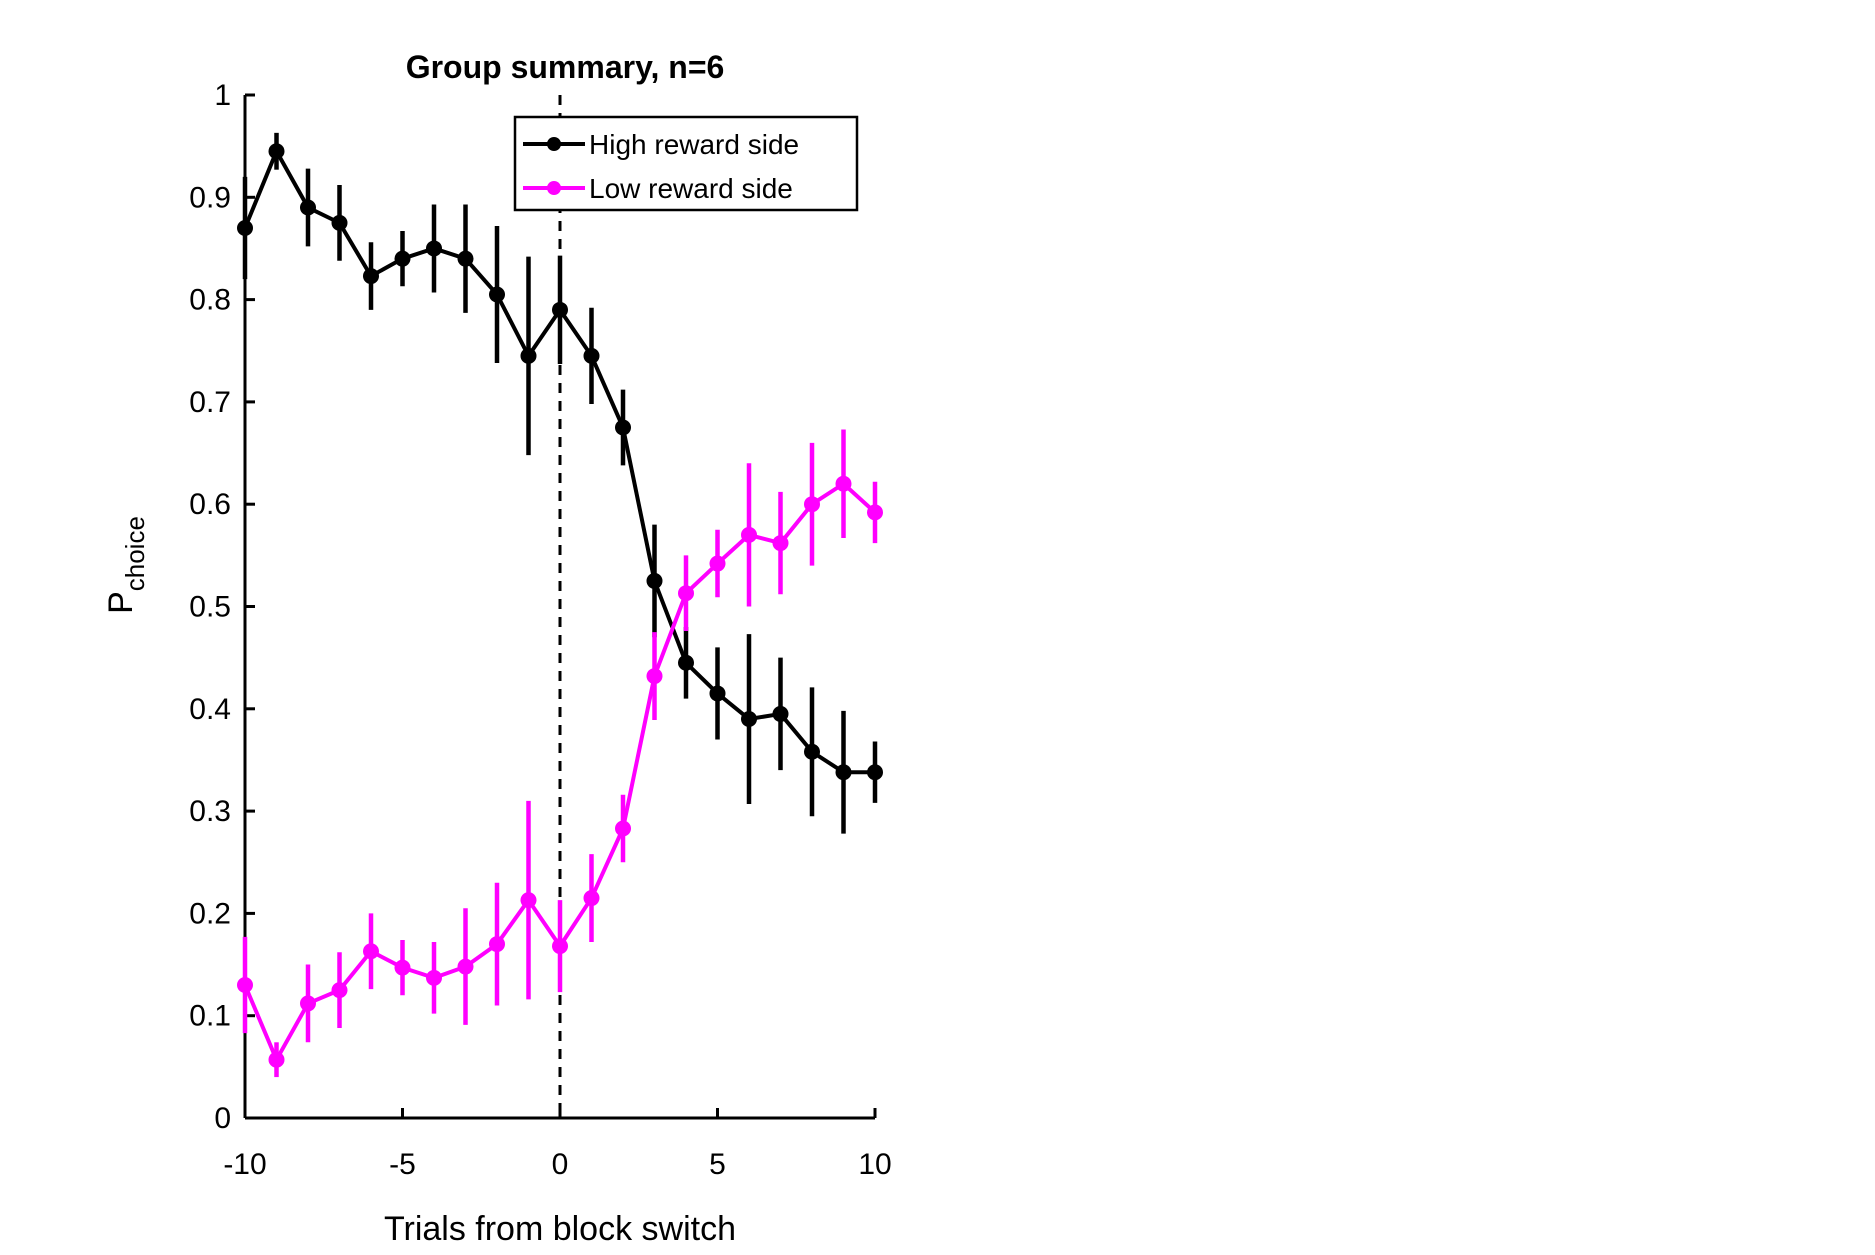 The image size is (1875, 1255). I want to click on y-tick-label: 0.2, so click(210, 913).